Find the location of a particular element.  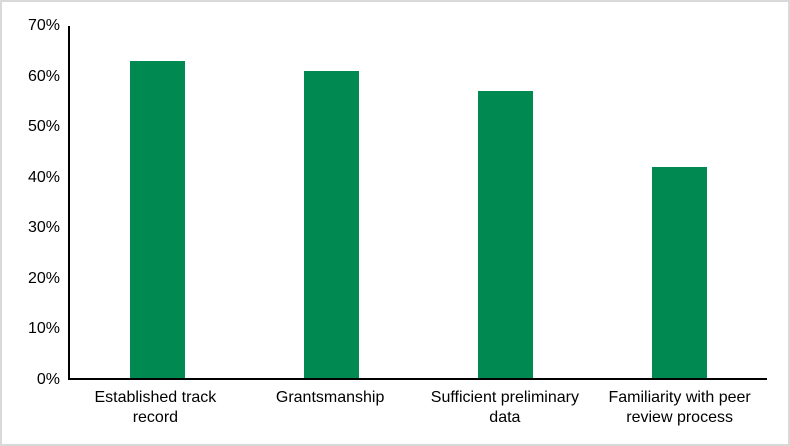

x-category-label: Sufficient preliminary data is located at coordinates (504, 407).